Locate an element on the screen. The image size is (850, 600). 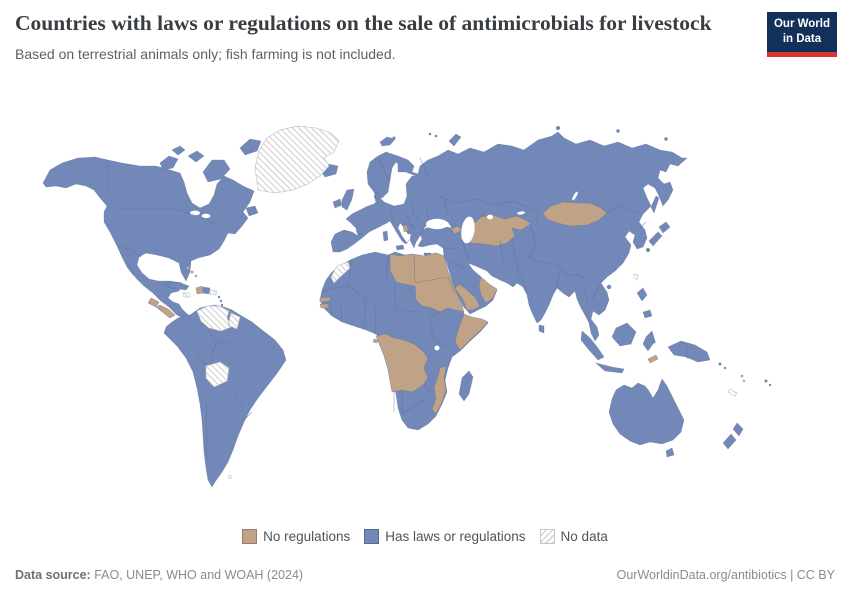
legend-label-no-regulations: No regulations is located at coordinates (307, 536).